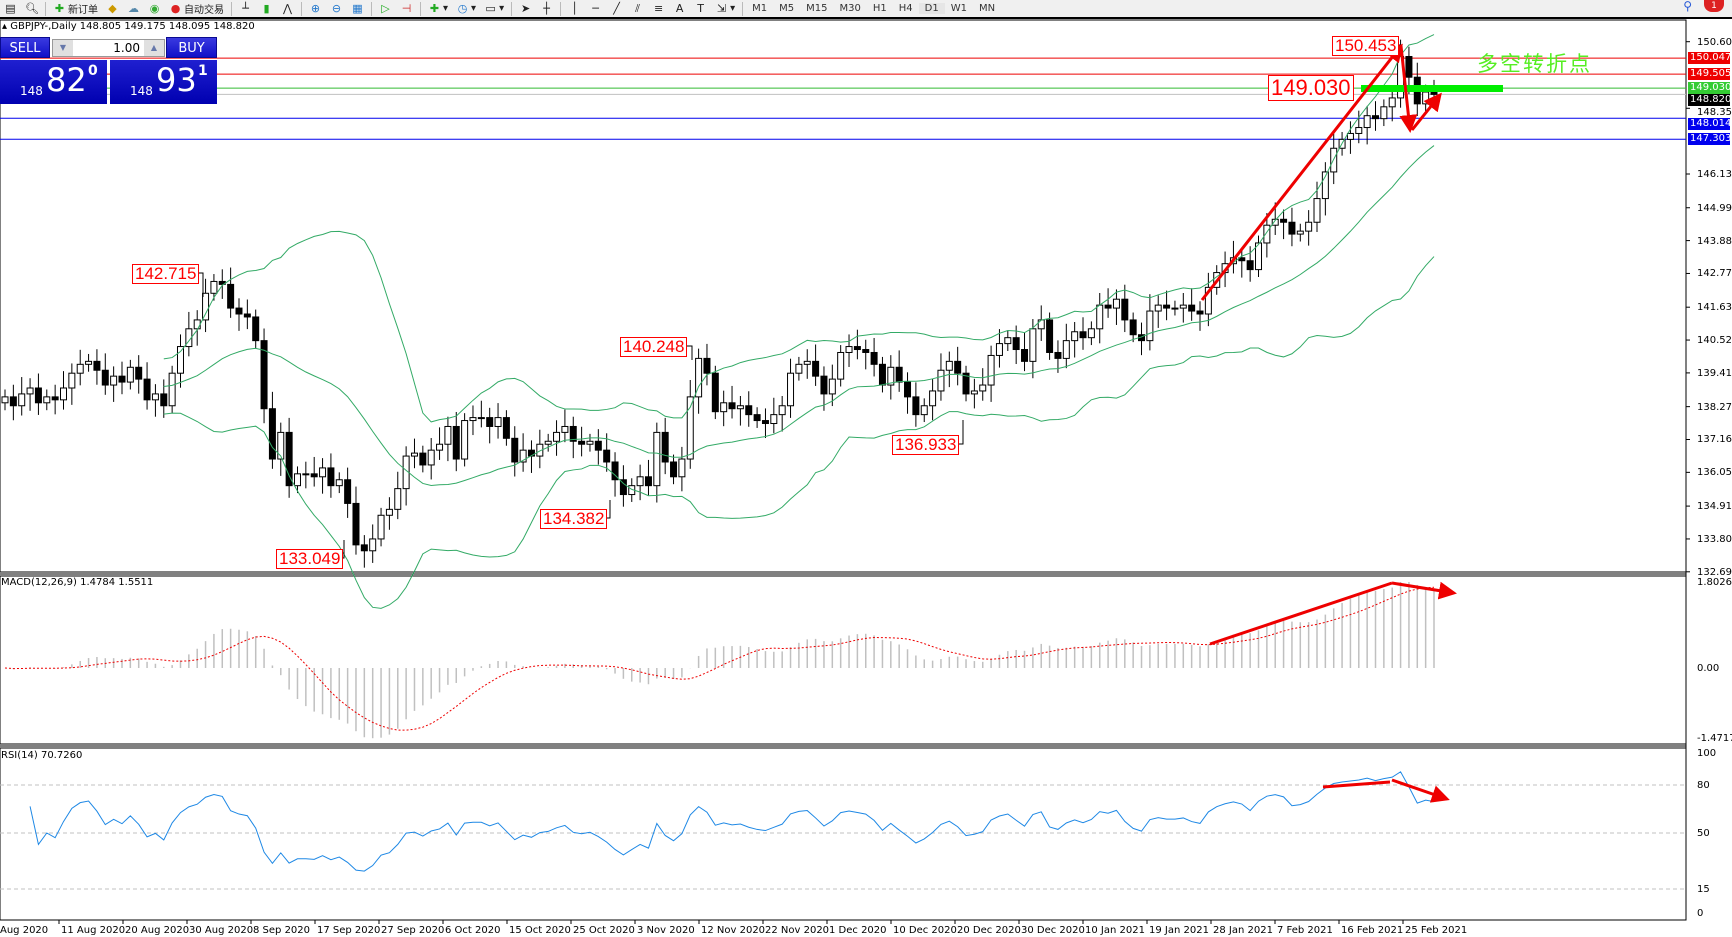 Image resolution: width=1732 pixels, height=937 pixels. Describe the element at coordinates (24, 930) in the screenshot. I see `date-label: Aug 2020` at that location.